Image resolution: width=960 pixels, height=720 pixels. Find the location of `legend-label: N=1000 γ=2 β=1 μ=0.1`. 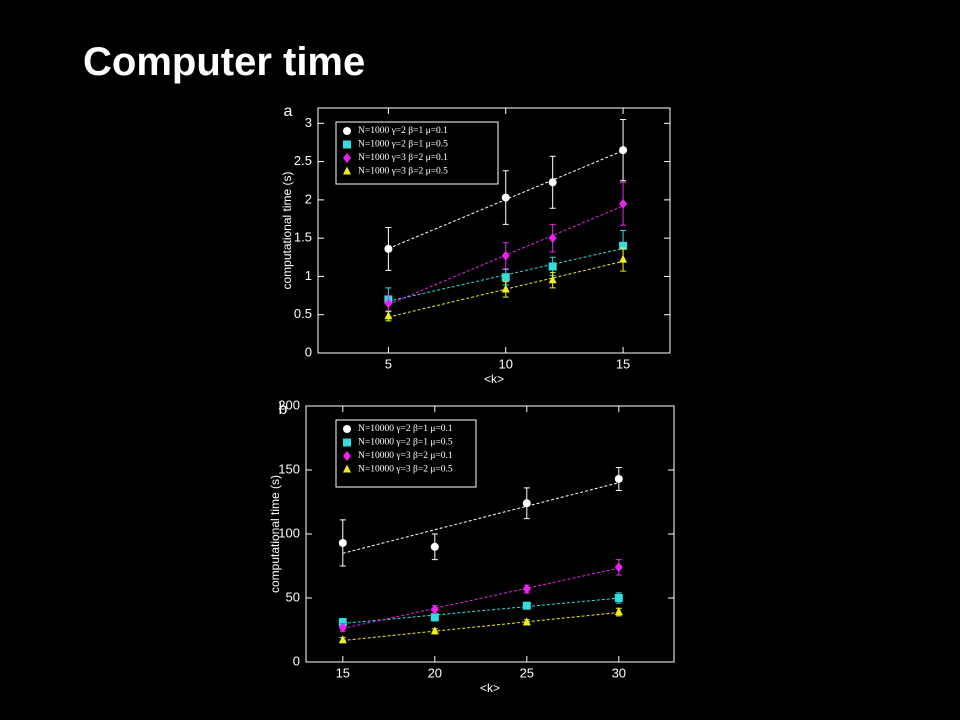

legend-label: N=1000 γ=2 β=1 μ=0.1 is located at coordinates (403, 131).